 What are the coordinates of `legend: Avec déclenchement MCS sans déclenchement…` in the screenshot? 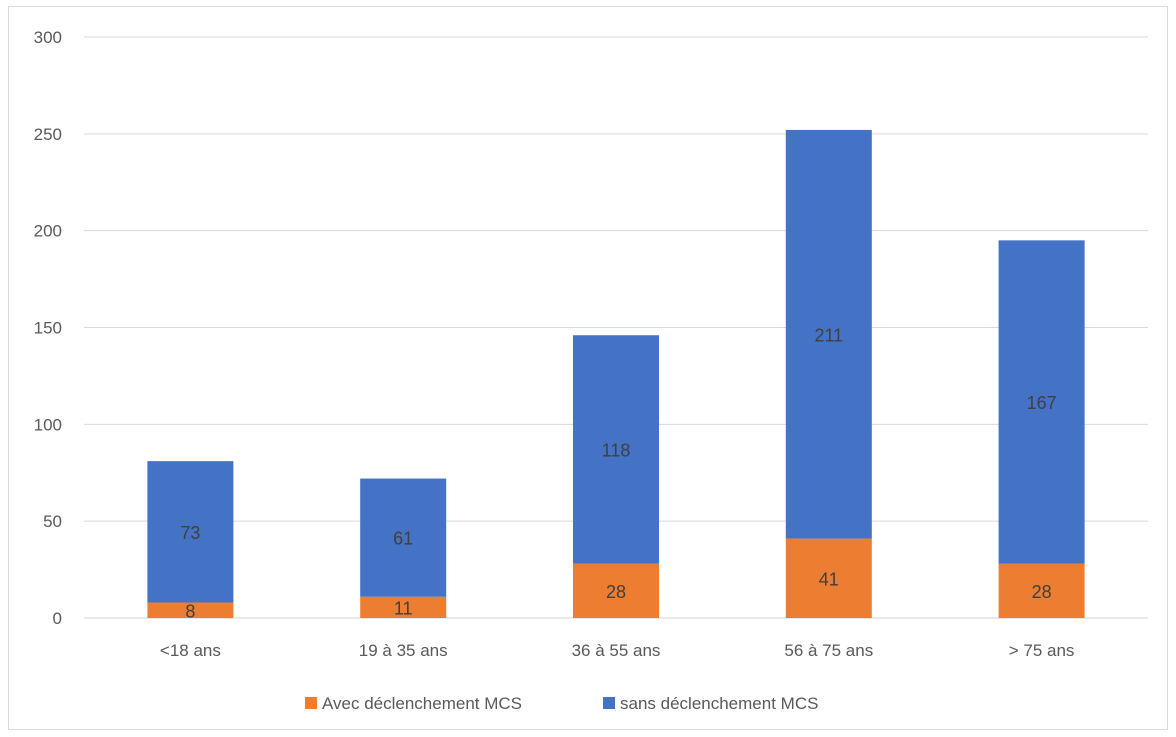 It's located at (561, 703).